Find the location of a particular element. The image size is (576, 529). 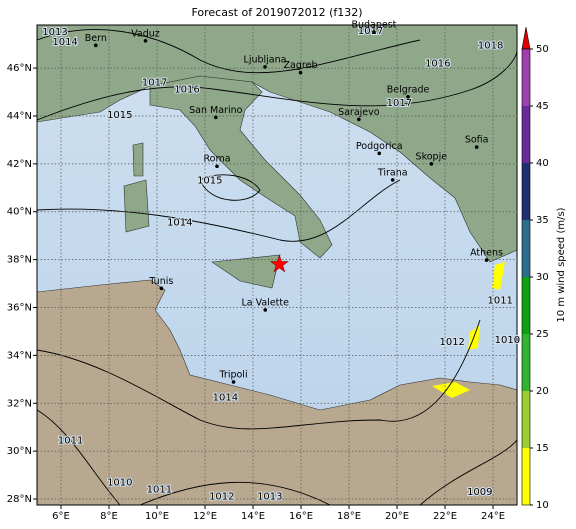

city-label: Belgrade is located at coordinates (408, 89).